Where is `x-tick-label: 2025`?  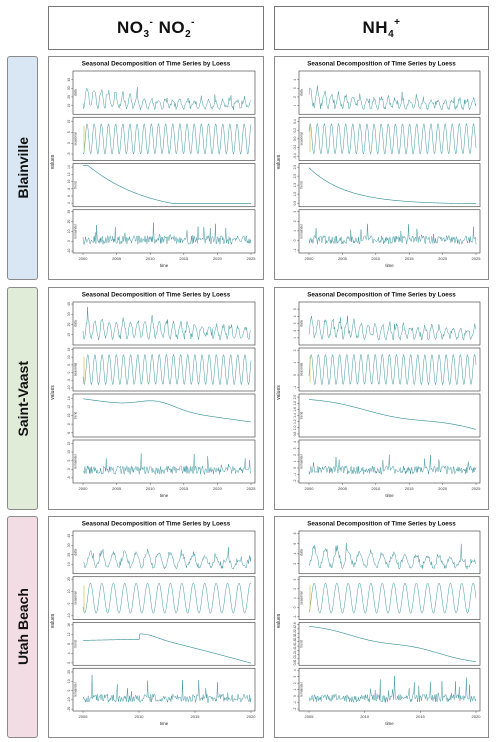 x-tick-label: 2025 is located at coordinates (252, 258).